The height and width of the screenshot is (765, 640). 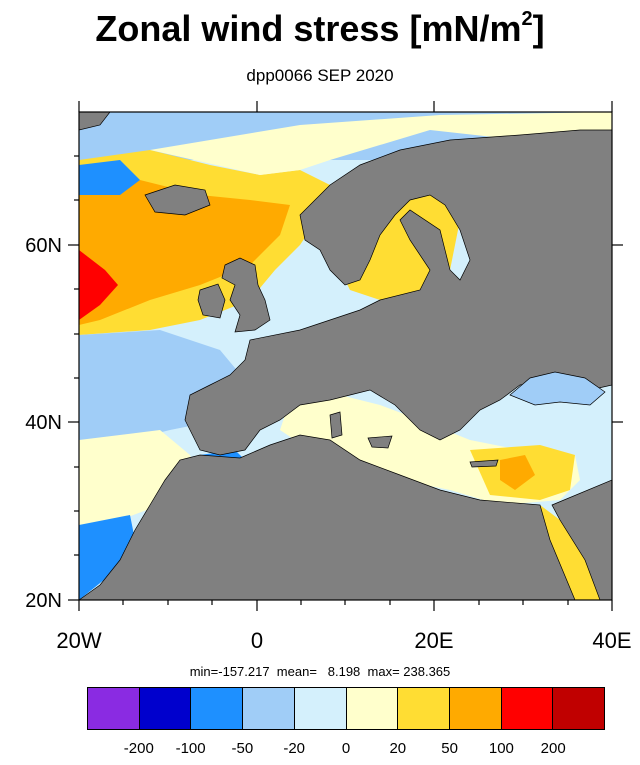 I want to click on colorbar, so click(x=346, y=708).